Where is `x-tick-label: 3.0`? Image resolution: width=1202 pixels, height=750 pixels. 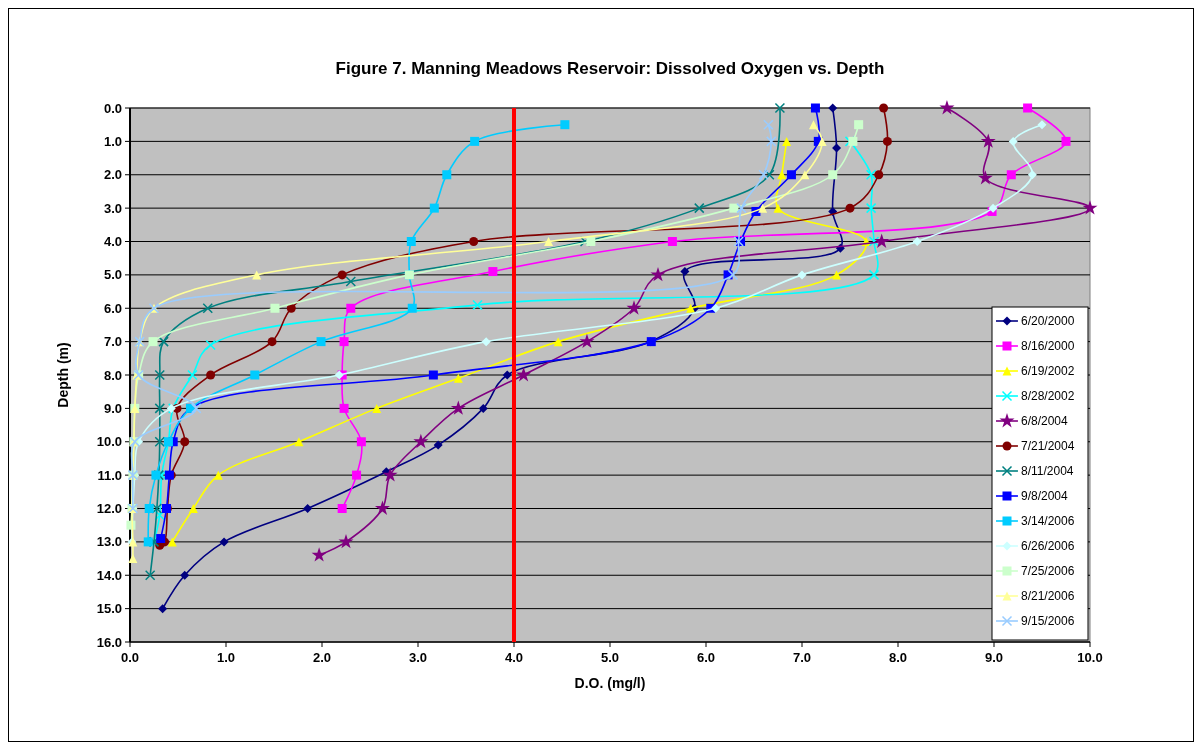 x-tick-label: 3.0 is located at coordinates (418, 657).